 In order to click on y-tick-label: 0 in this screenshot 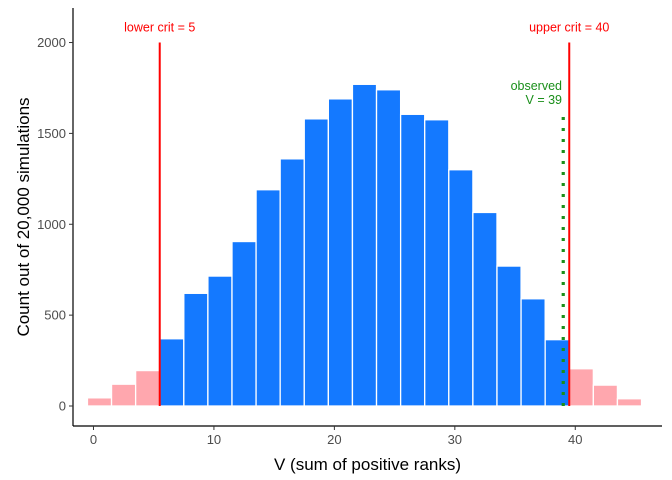, I will do `click(62, 406)`.